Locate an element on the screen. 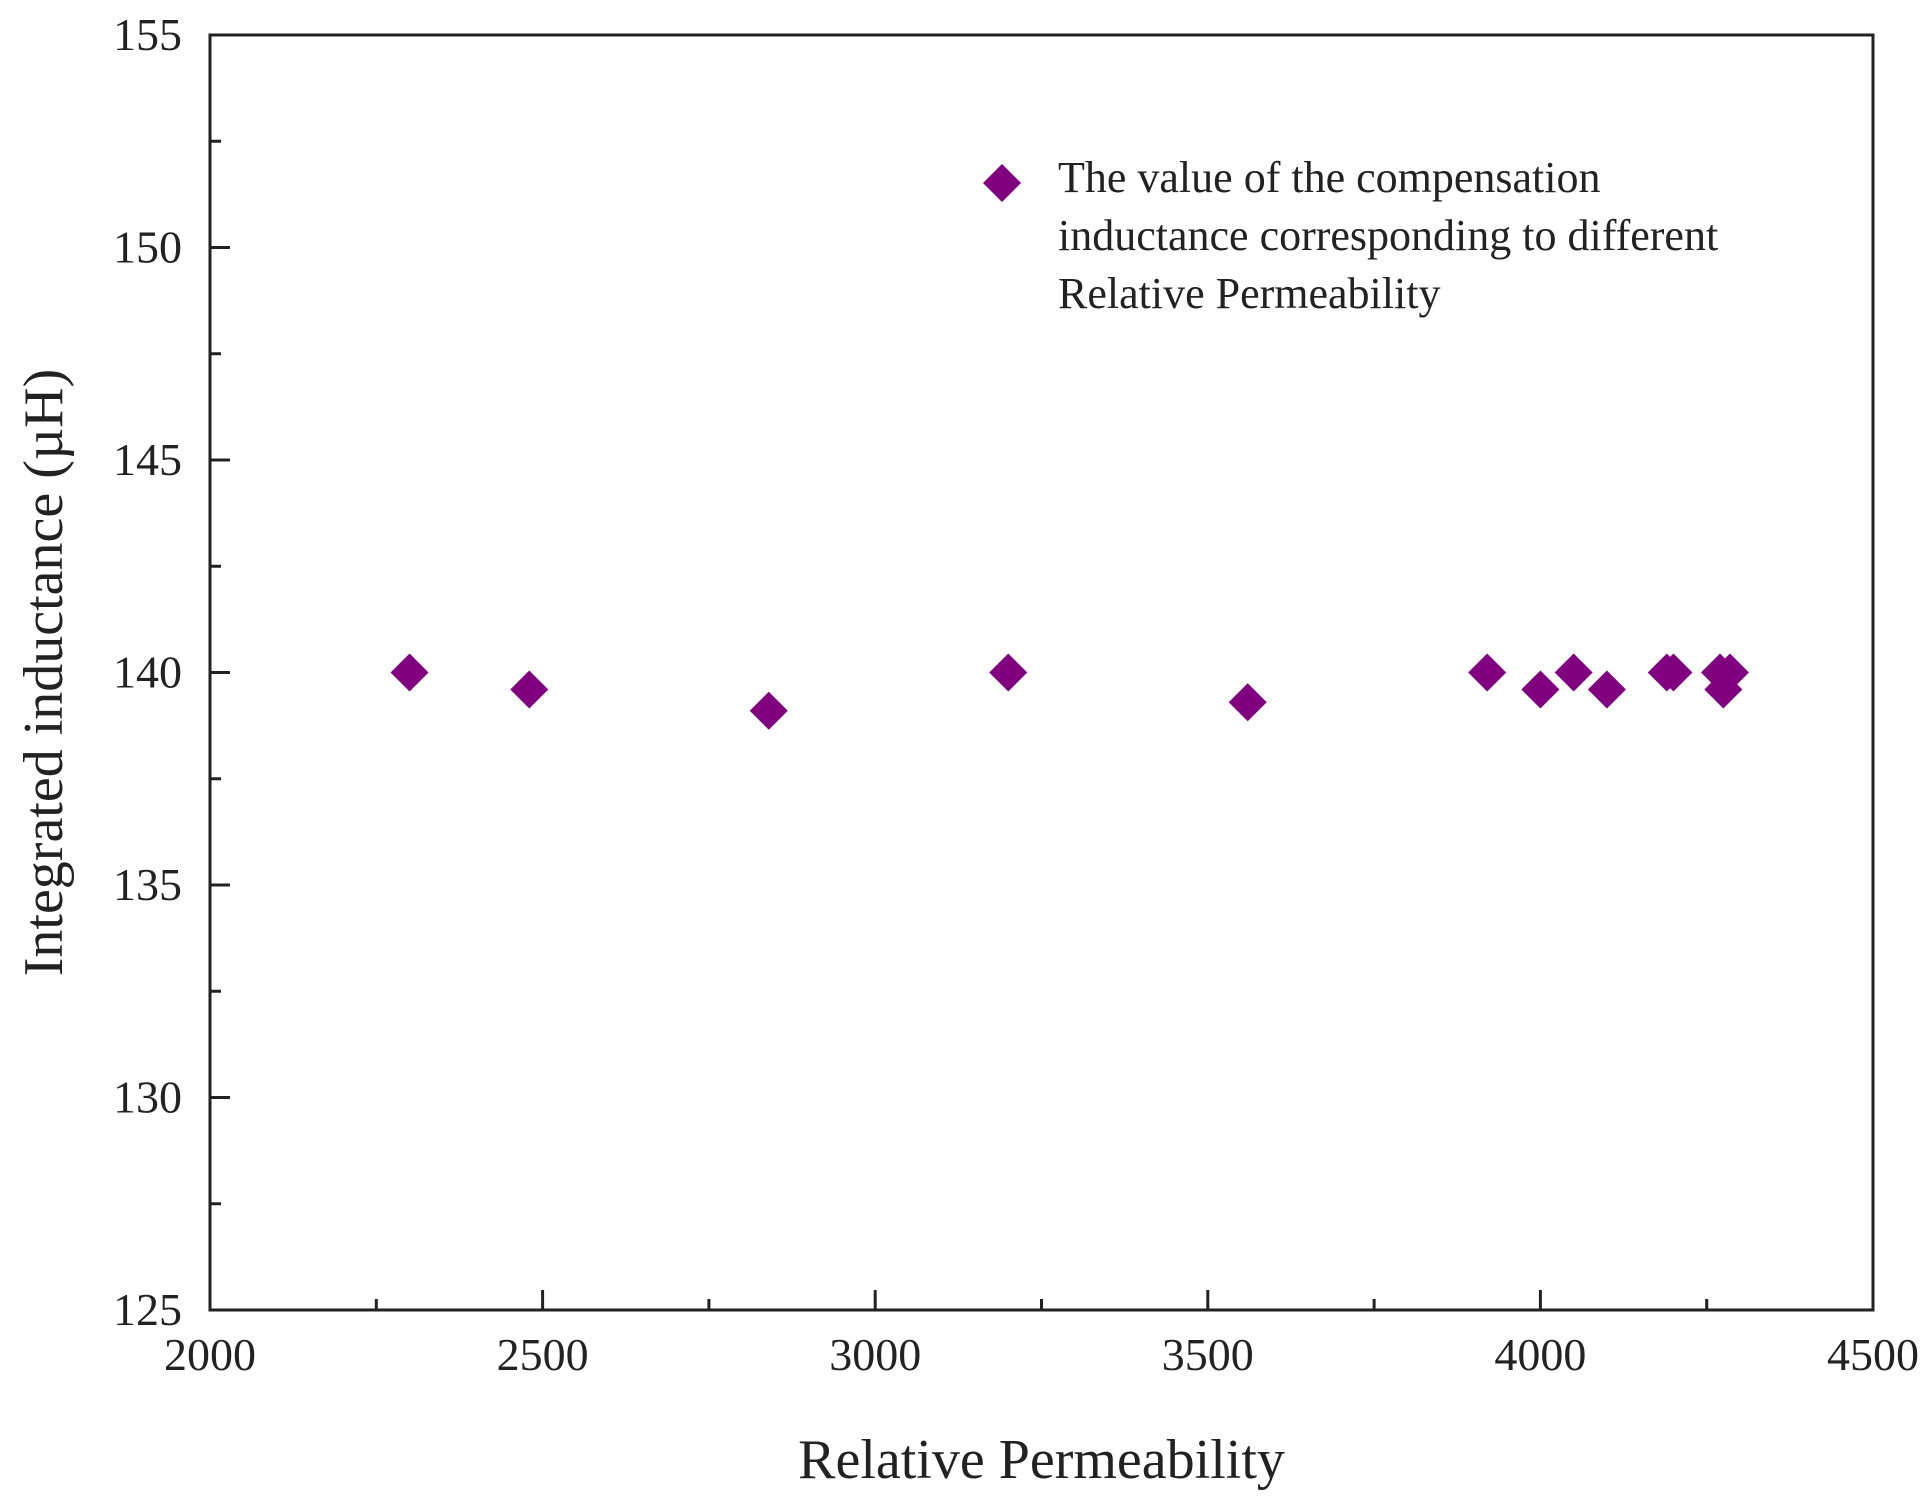 The width and height of the screenshot is (1927, 1507). legend-marker-icon is located at coordinates (1002, 183).